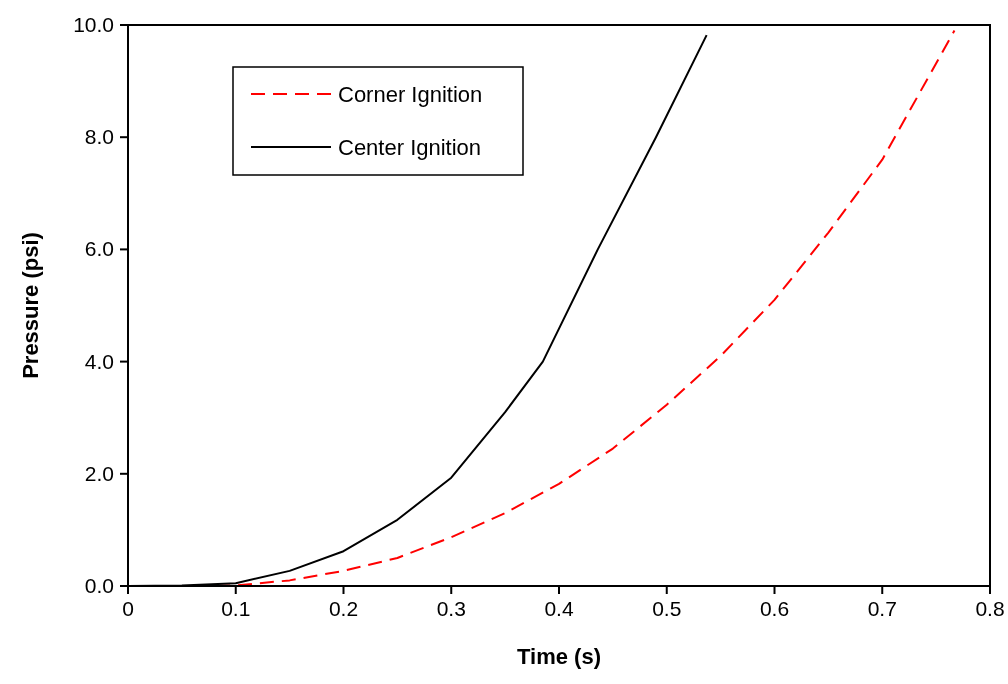 This screenshot has height=684, width=1008. What do you see at coordinates (882, 608) in the screenshot?
I see `x-tick-label: 0.7` at bounding box center [882, 608].